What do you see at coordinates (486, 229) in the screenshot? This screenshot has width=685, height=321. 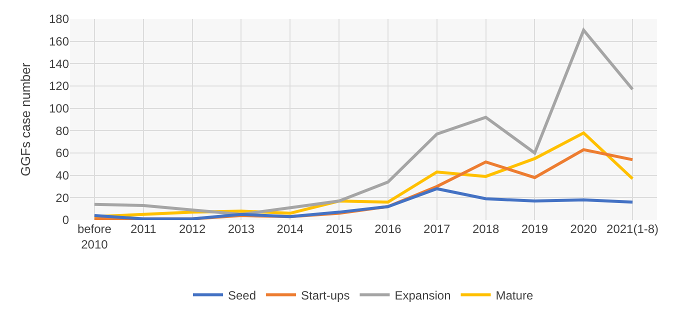 I see `x-tick-label: 2018` at bounding box center [486, 229].